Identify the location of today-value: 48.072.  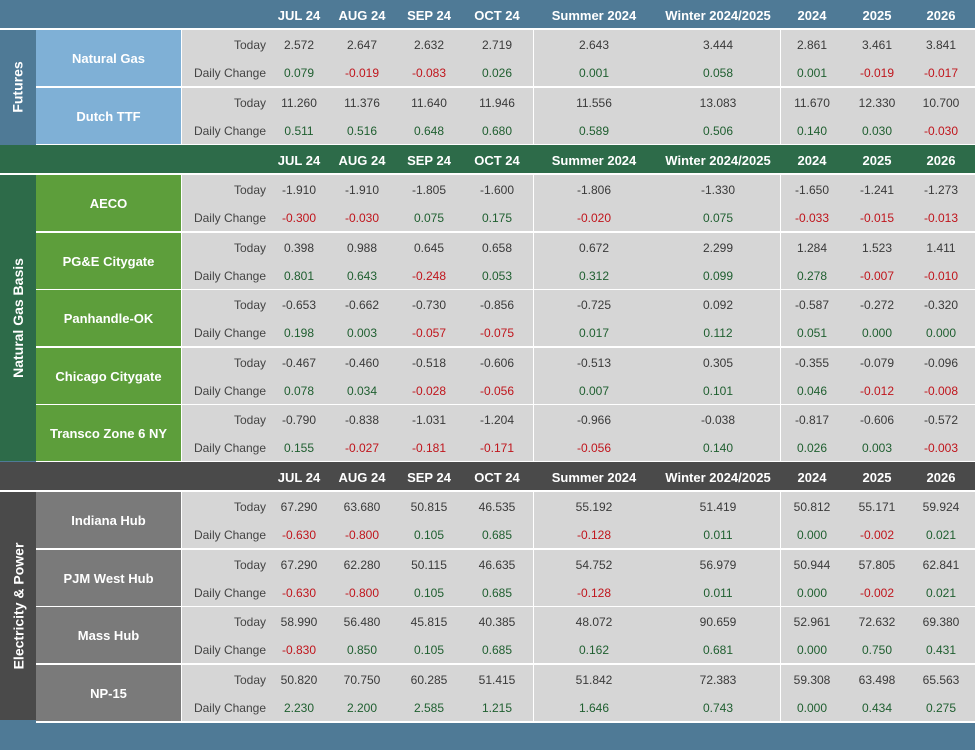
(594, 622).